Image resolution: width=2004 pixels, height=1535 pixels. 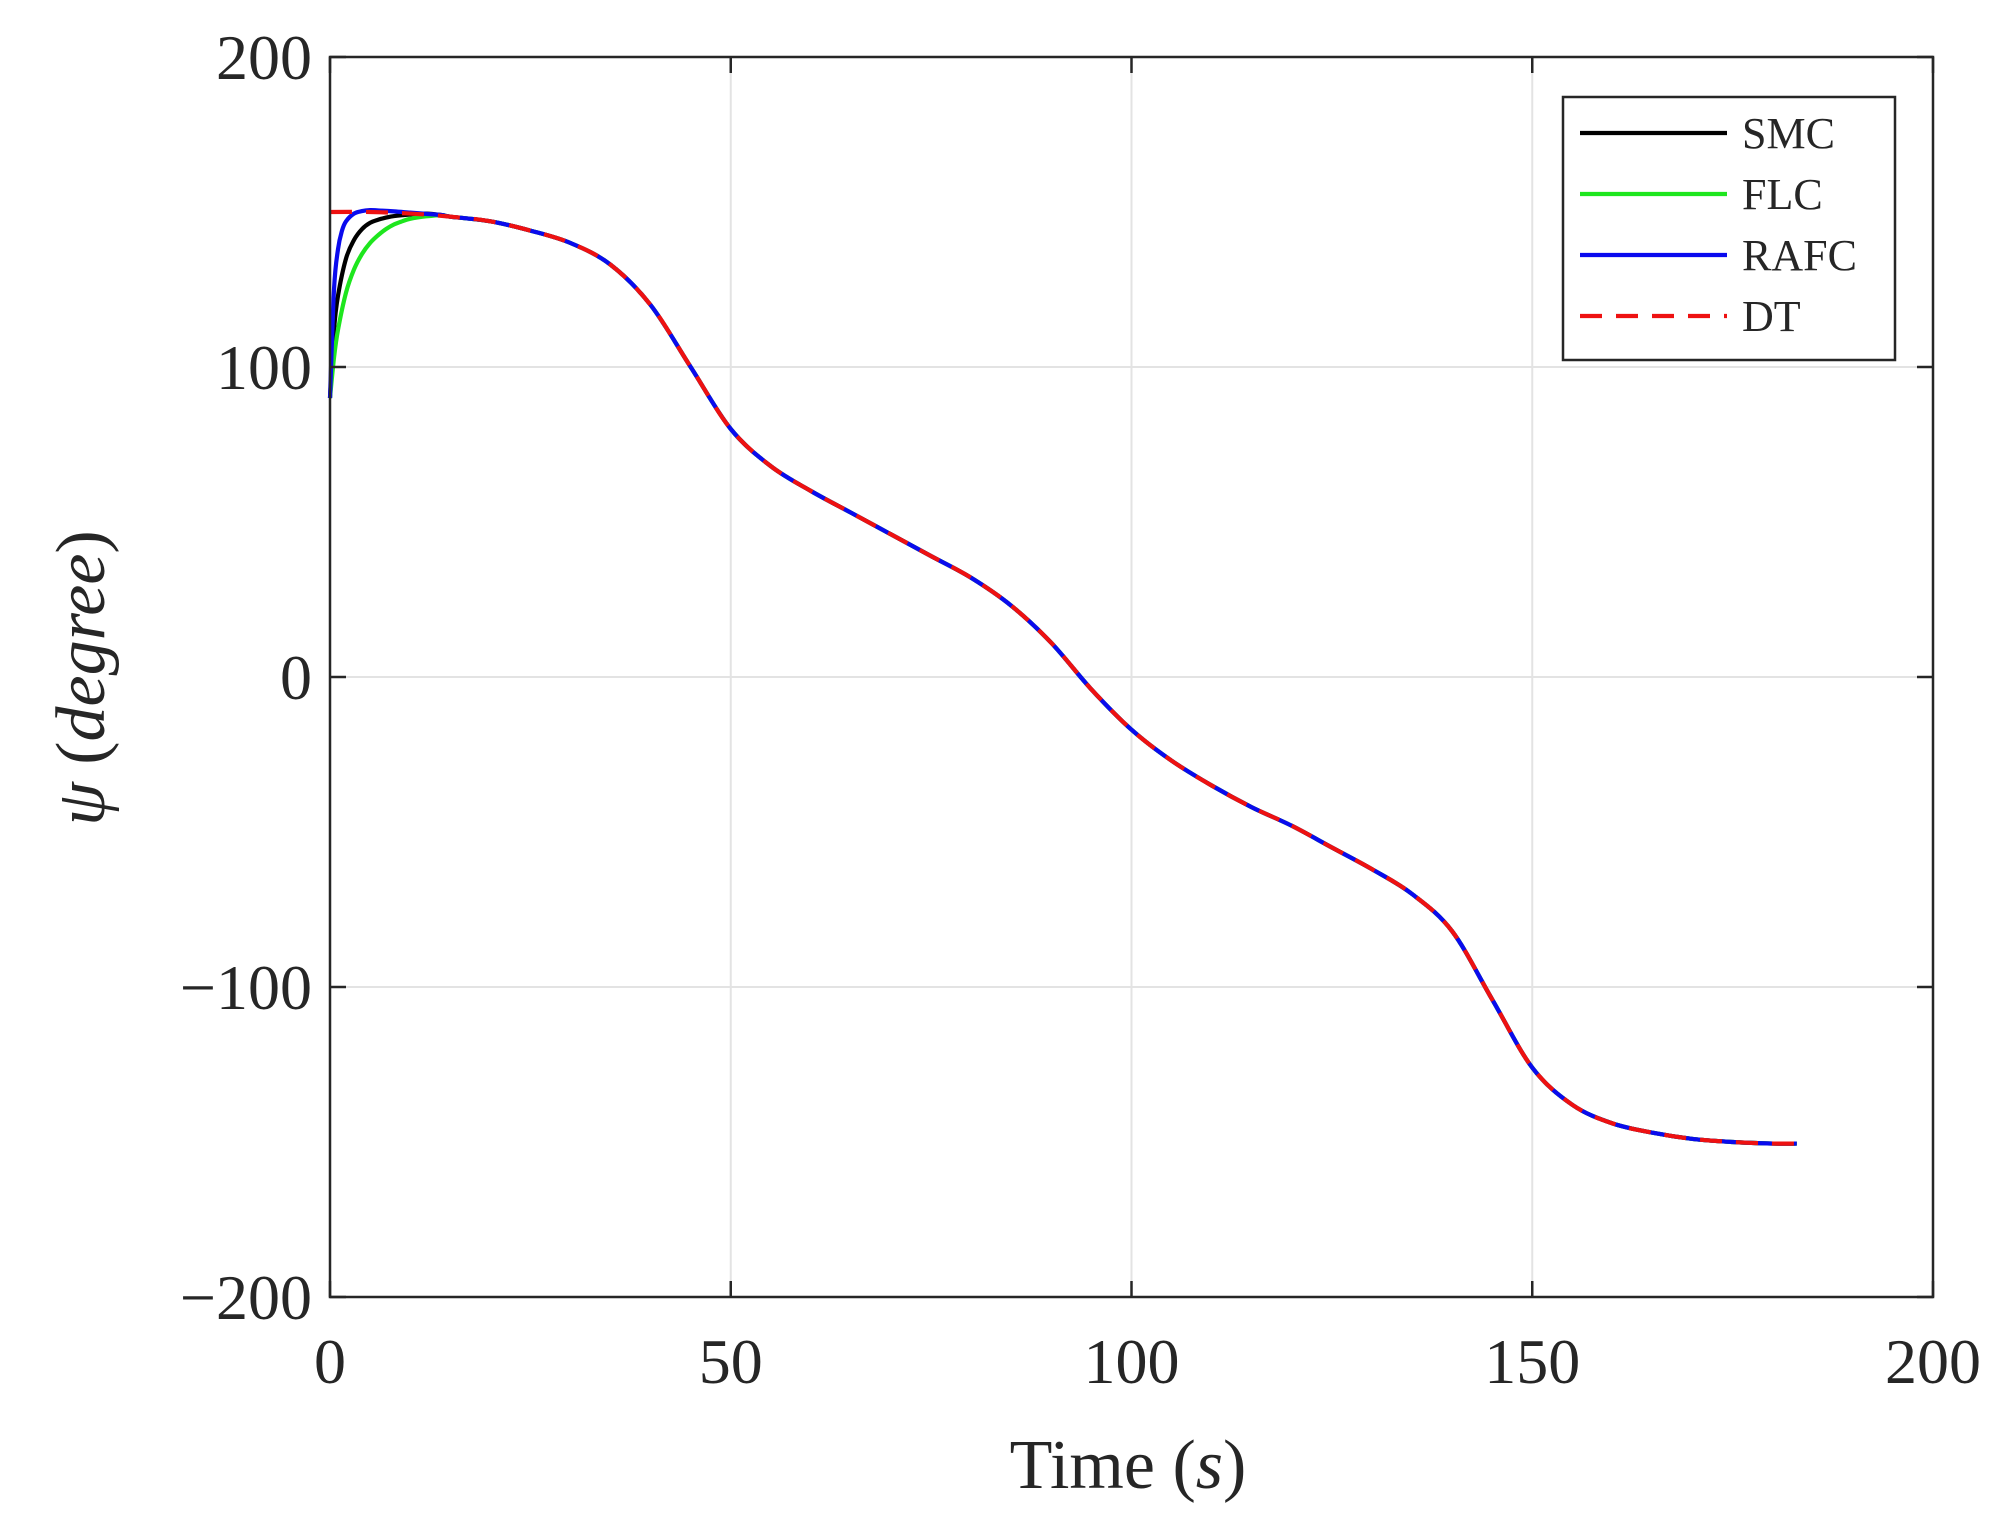 I want to click on y-tick-label: 0, so click(x=296, y=677).